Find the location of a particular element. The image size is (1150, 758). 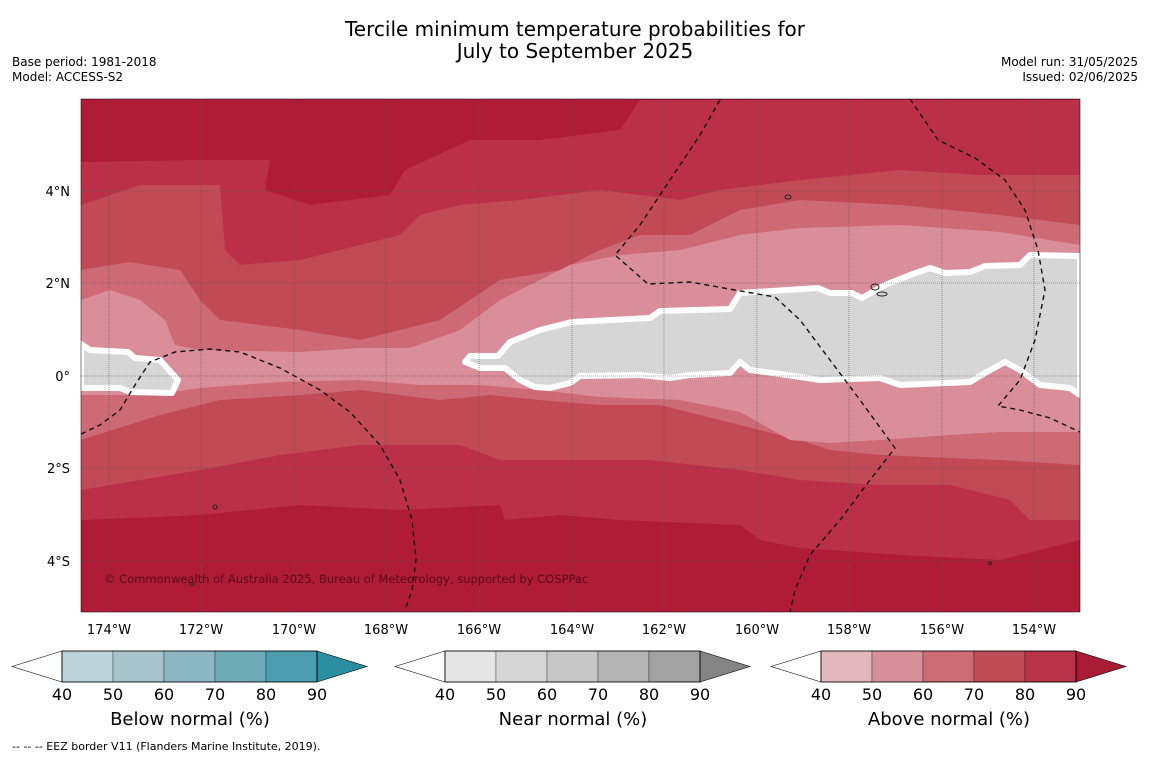

lon-label: 170°W is located at coordinates (294, 630).